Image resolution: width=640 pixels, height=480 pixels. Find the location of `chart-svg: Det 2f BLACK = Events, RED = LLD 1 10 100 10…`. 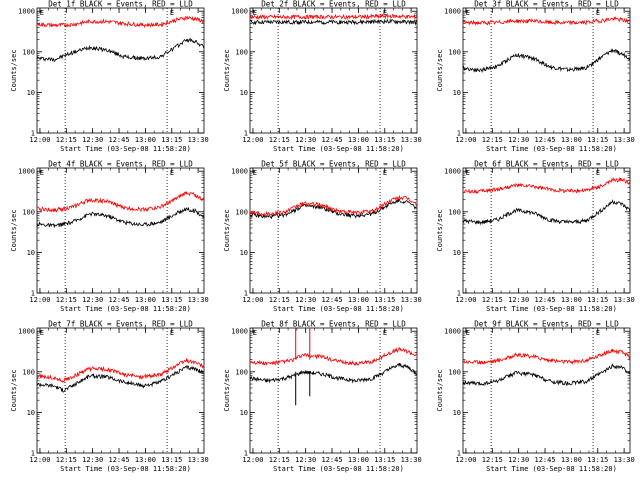

chart-svg: Det 2f BLACK = Events, RED = LLD 1 10 100 10… is located at coordinates (322, 76).